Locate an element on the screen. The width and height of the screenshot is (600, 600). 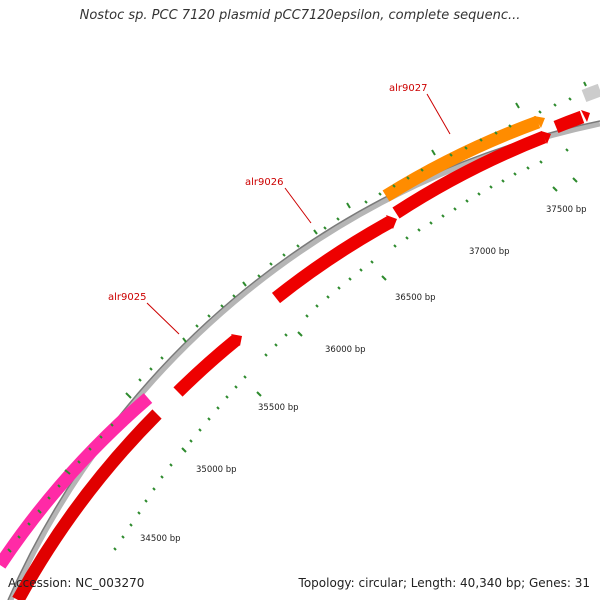
gene-alr9026 is located at coordinates (332, 260).